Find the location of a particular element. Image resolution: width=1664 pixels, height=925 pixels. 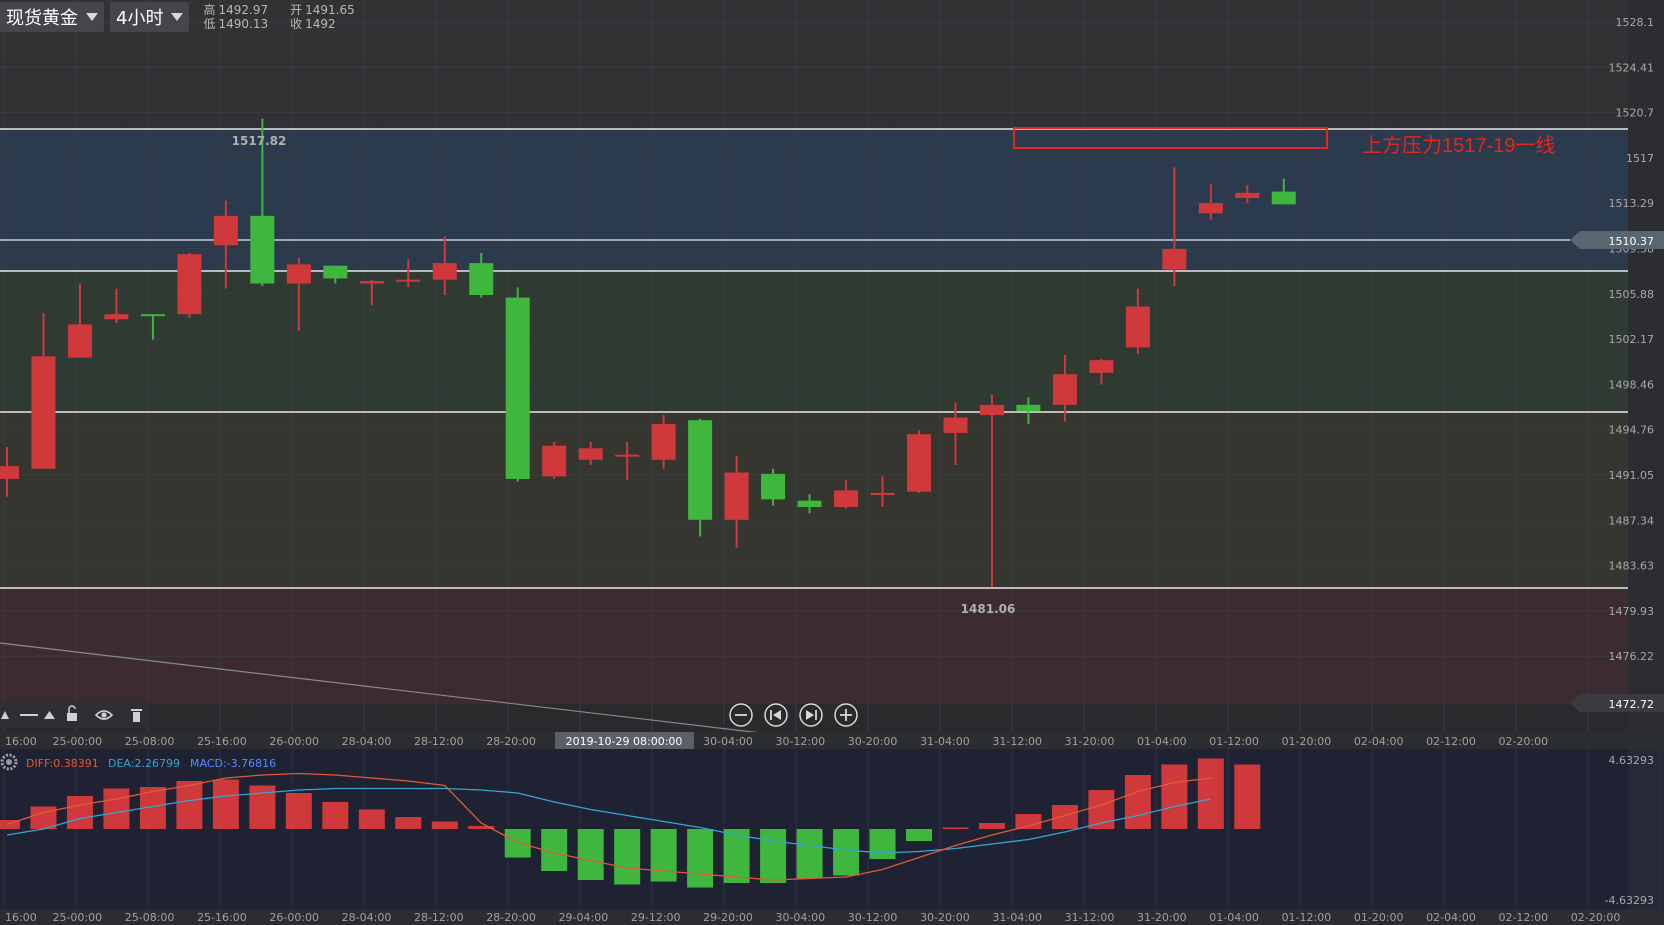

time-tick-label: 28-12:00 is located at coordinates (439, 741).